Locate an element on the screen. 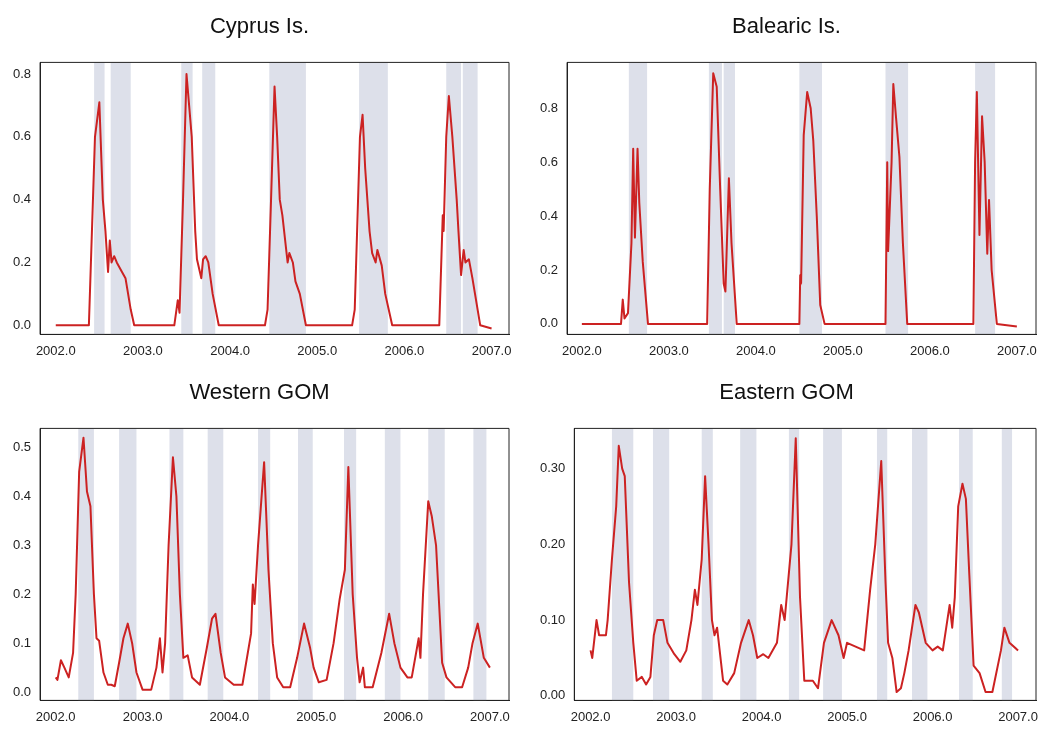  y-tick-label: 0.20 is located at coordinates (552, 543).